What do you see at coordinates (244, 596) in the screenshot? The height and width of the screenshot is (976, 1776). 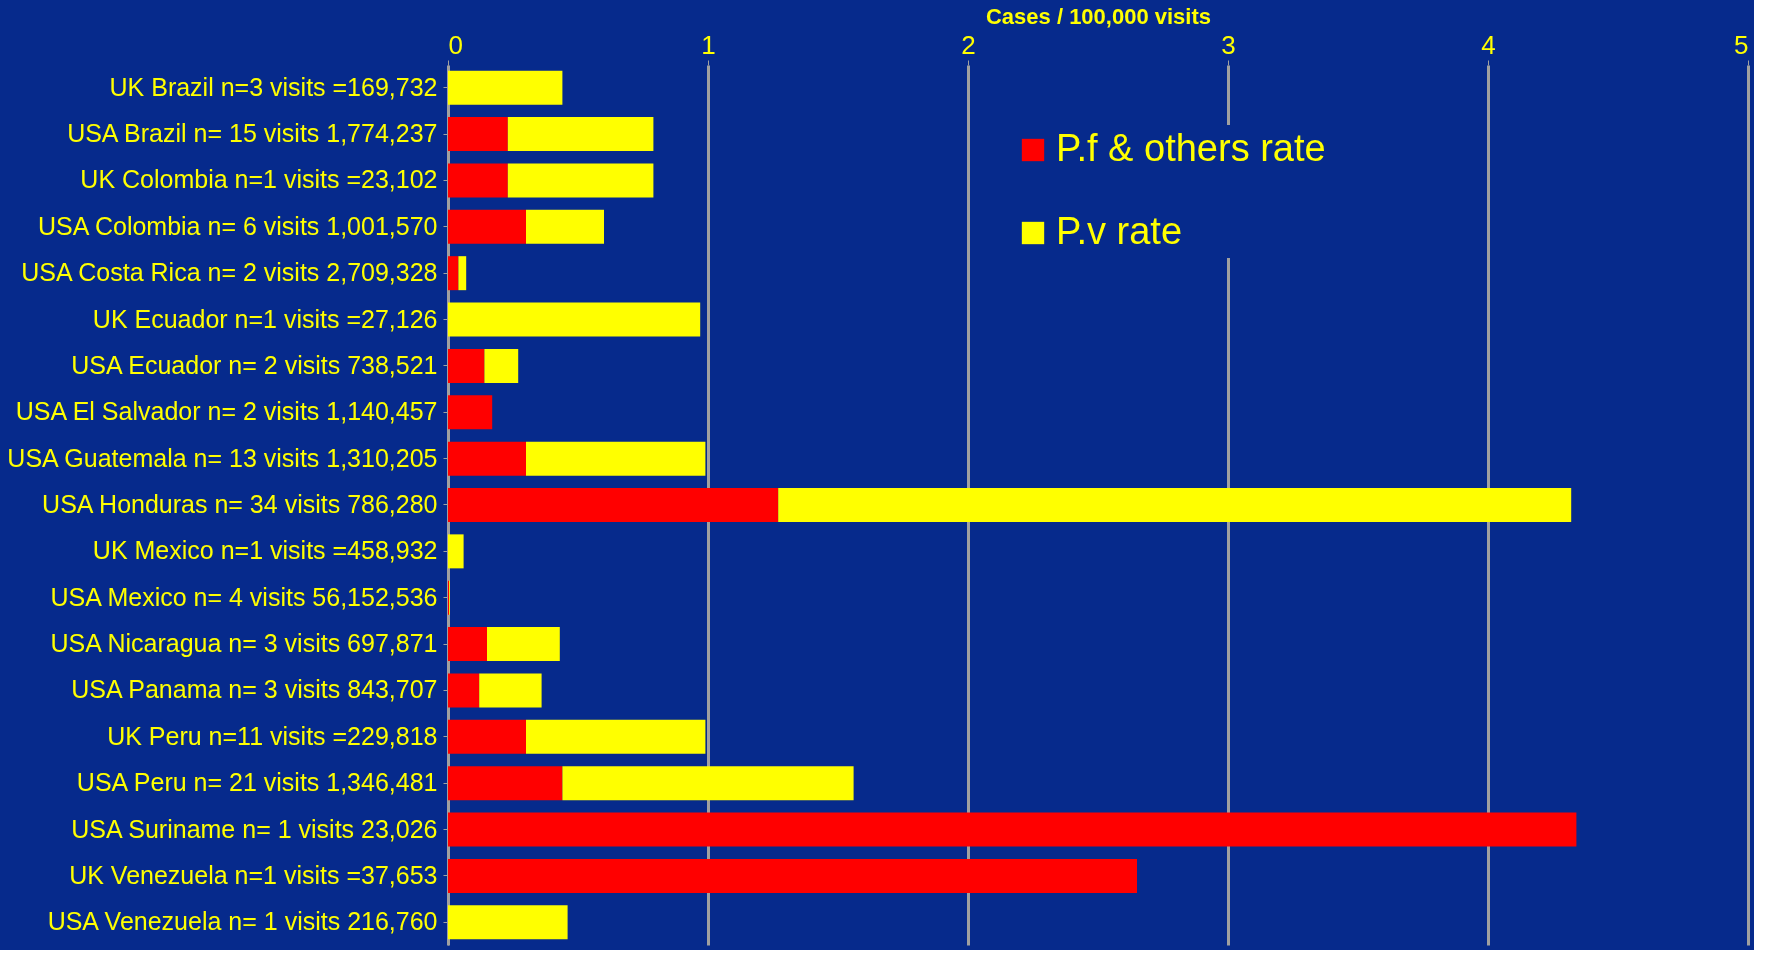 I see `y-tick-label: USA Mexico n= 4 visits 56,152,536` at bounding box center [244, 596].